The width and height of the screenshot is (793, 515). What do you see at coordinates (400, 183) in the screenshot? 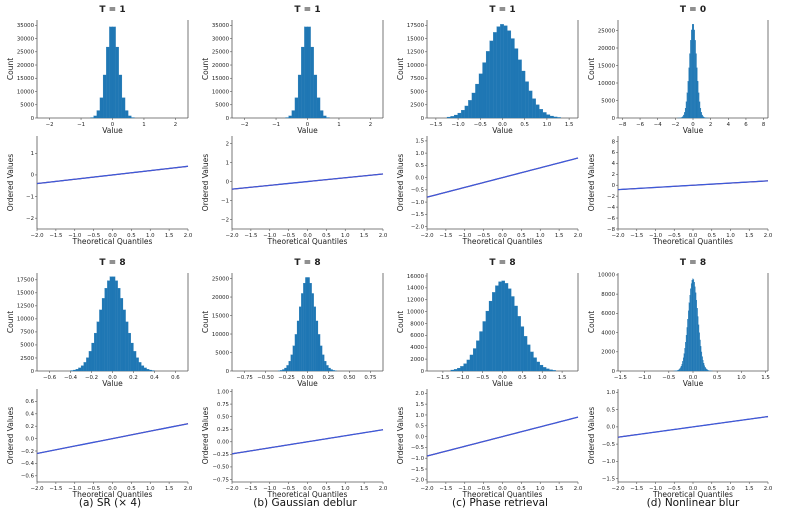
I see `y-axis-label: Ordered Values` at bounding box center [400, 183].